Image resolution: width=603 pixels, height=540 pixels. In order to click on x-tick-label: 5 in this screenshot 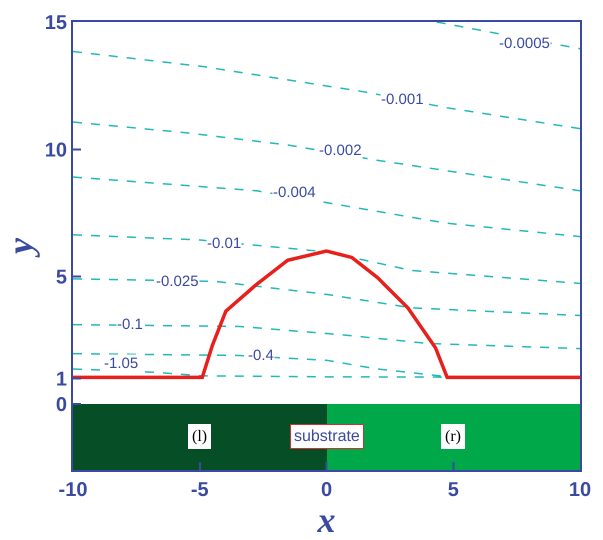, I will do `click(453, 490)`.